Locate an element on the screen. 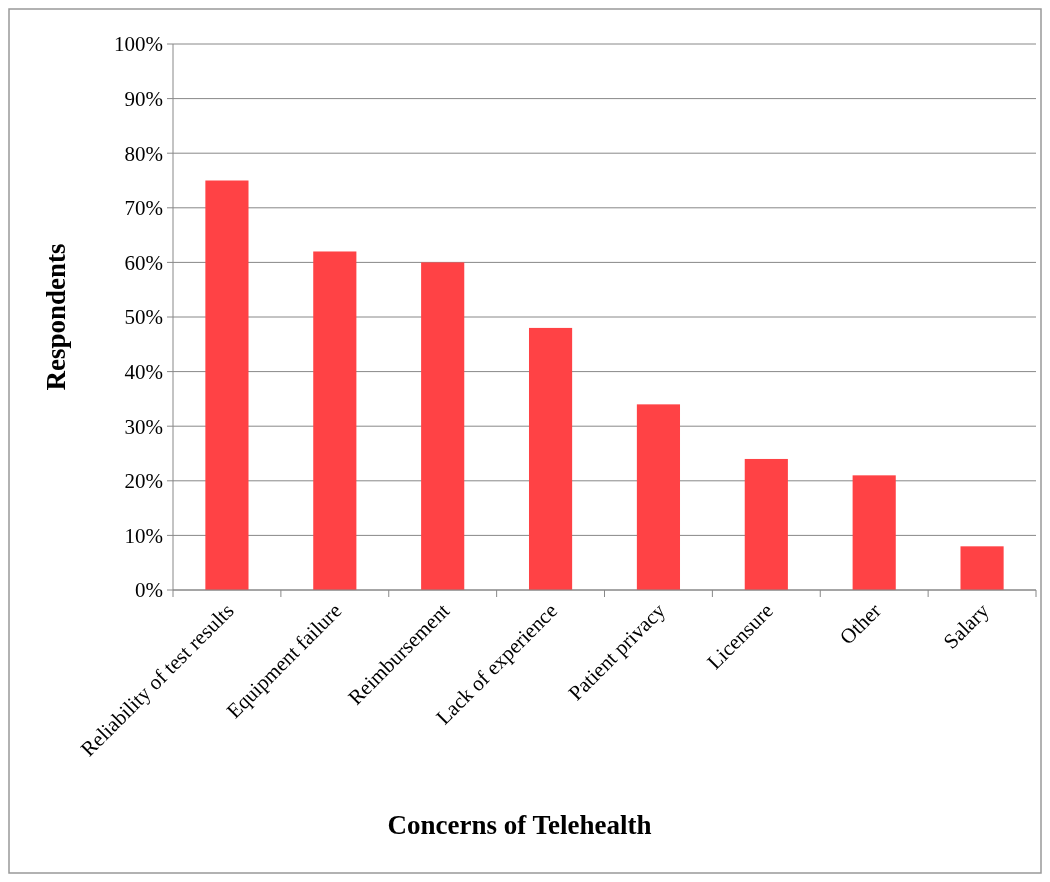  y-tick-label: 100% is located at coordinates (138, 44).